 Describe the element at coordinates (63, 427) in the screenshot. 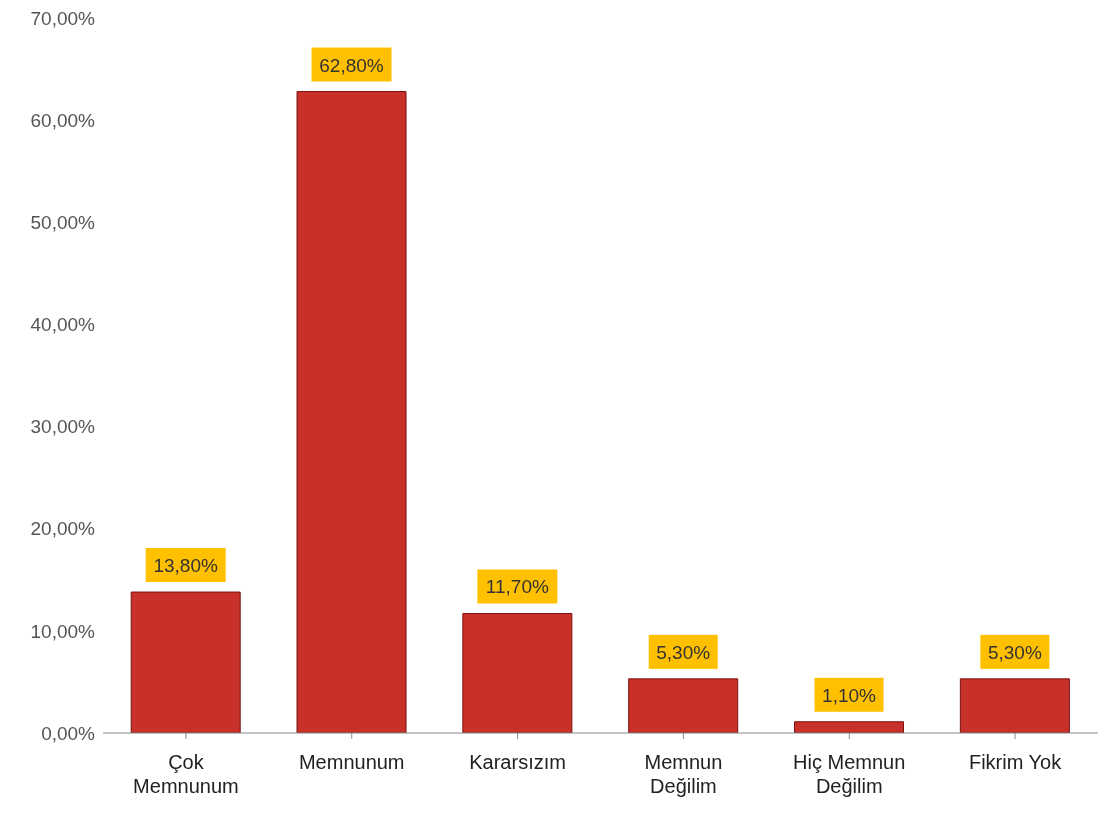

I see `y-tick-label: 30,00%` at that location.